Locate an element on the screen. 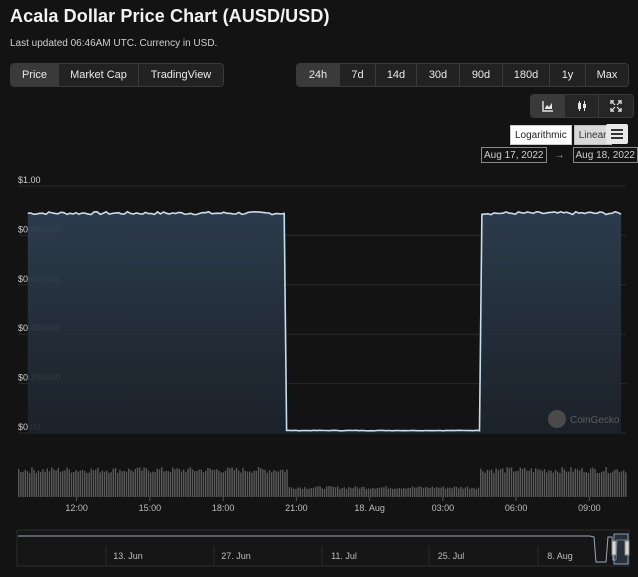  navigator is located at coordinates (323, 548).